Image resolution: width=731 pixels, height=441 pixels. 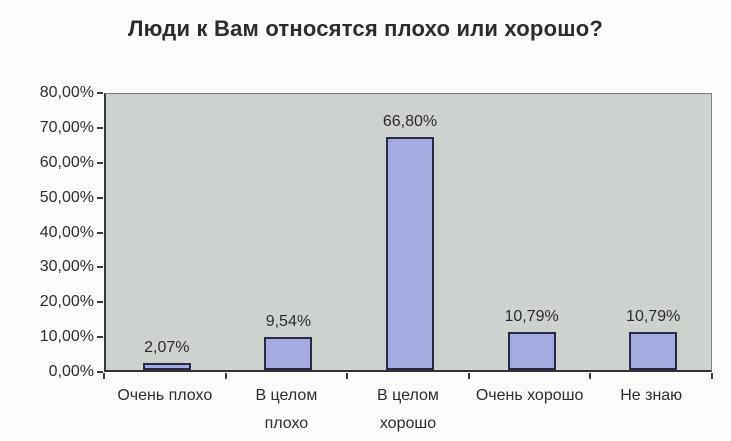 I want to click on x-tick-label-4: Не знаю, so click(x=651, y=395).